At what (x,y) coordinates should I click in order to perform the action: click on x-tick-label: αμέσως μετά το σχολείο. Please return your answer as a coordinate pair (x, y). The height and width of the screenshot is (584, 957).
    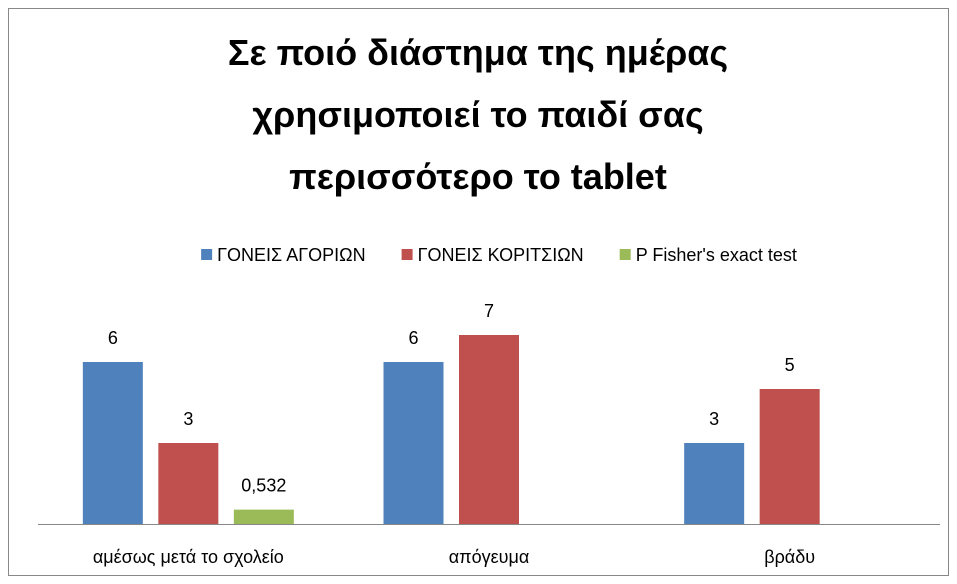
    Looking at the image, I should click on (188, 557).